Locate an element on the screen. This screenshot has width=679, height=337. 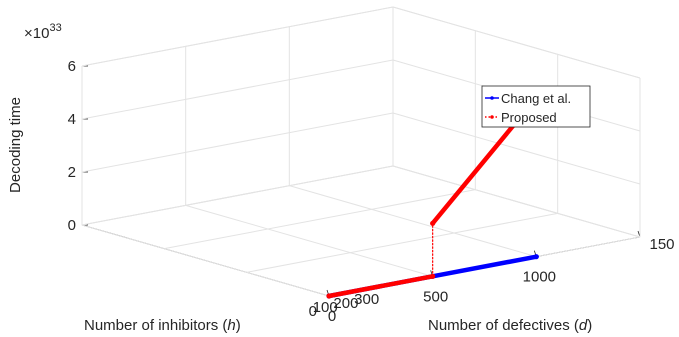
y-tick-label: 200 is located at coordinates (345, 303).